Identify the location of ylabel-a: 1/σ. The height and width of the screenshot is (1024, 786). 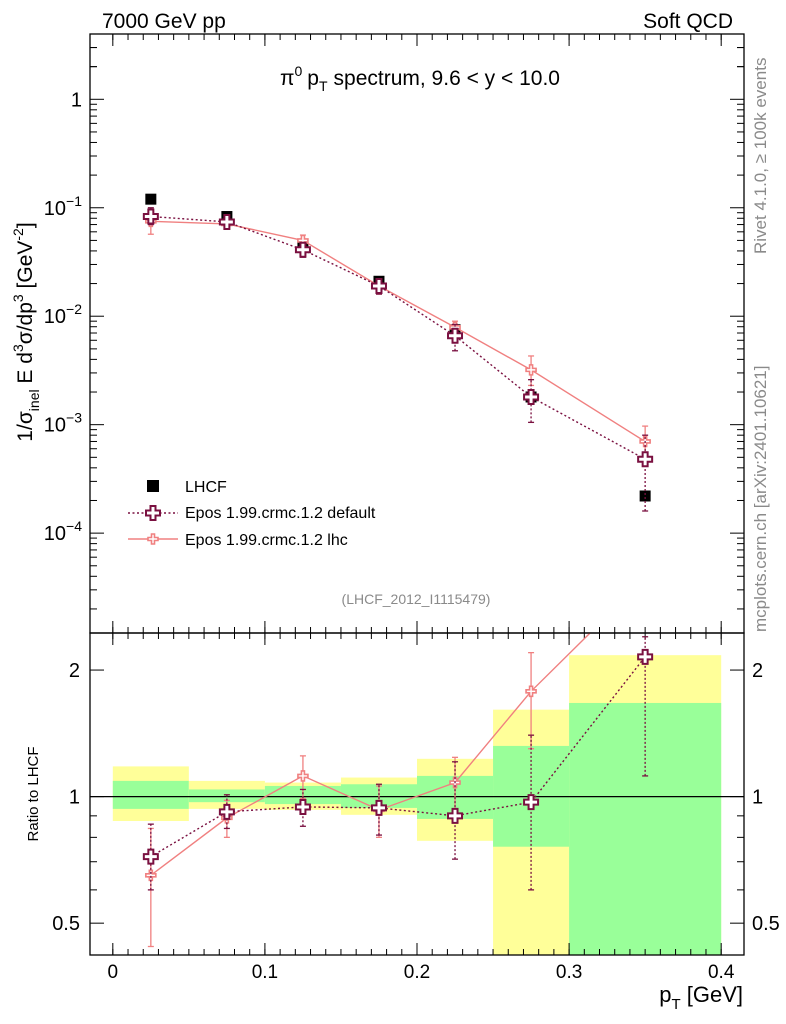
(25, 426).